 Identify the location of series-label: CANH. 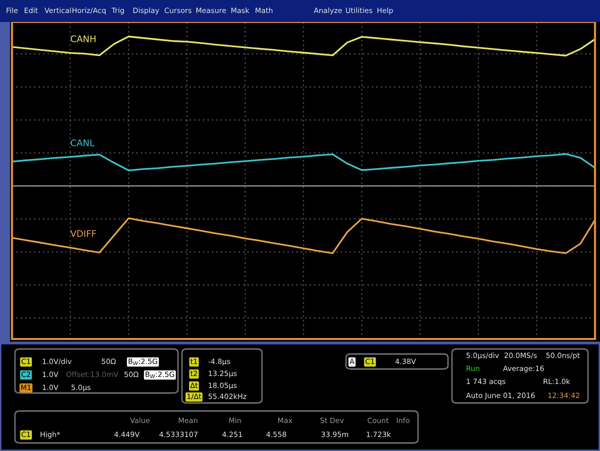
(83, 38).